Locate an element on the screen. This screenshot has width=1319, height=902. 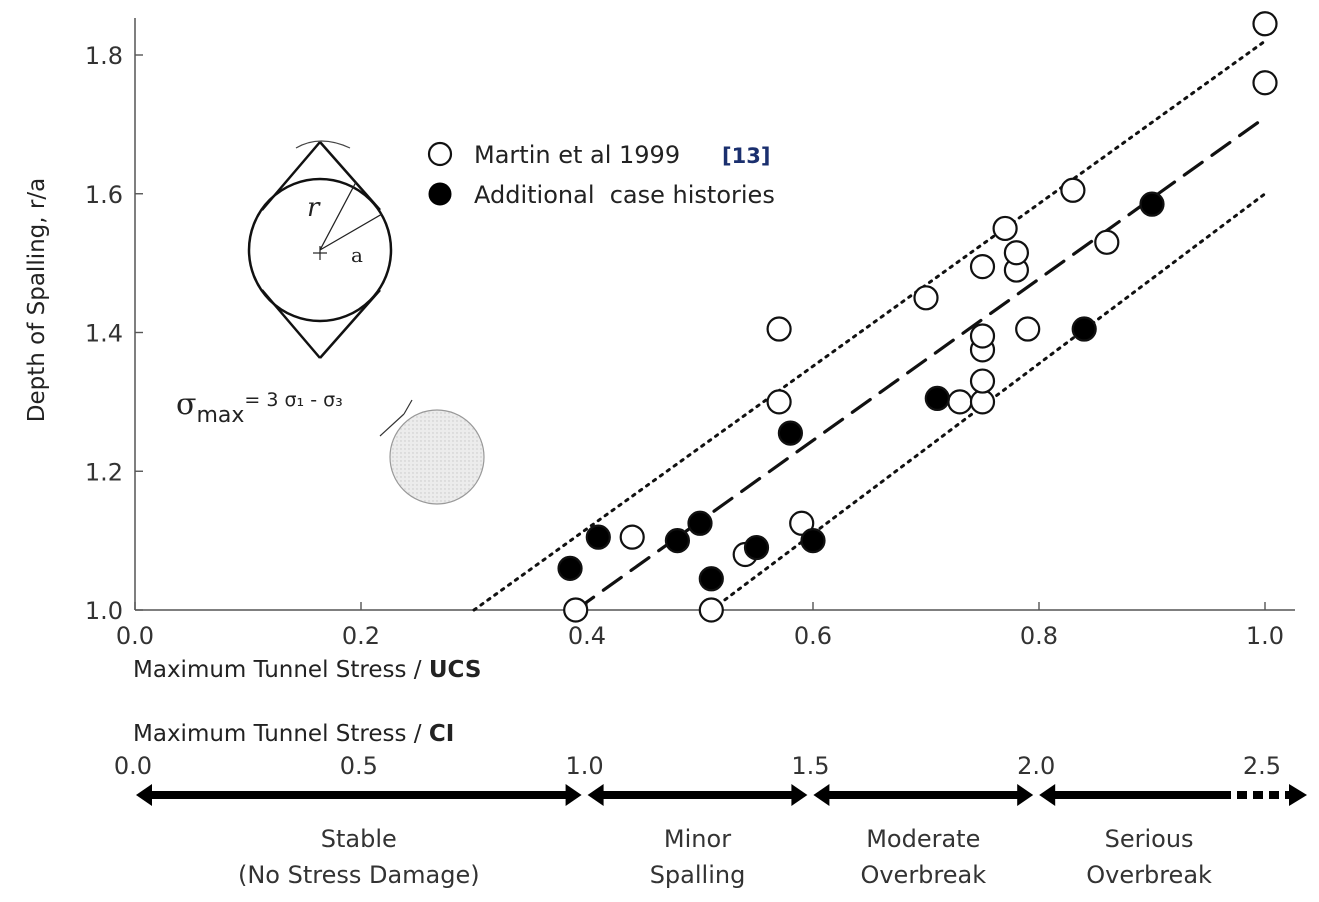
ci-tick-label: 2.5 is located at coordinates (1262, 766).